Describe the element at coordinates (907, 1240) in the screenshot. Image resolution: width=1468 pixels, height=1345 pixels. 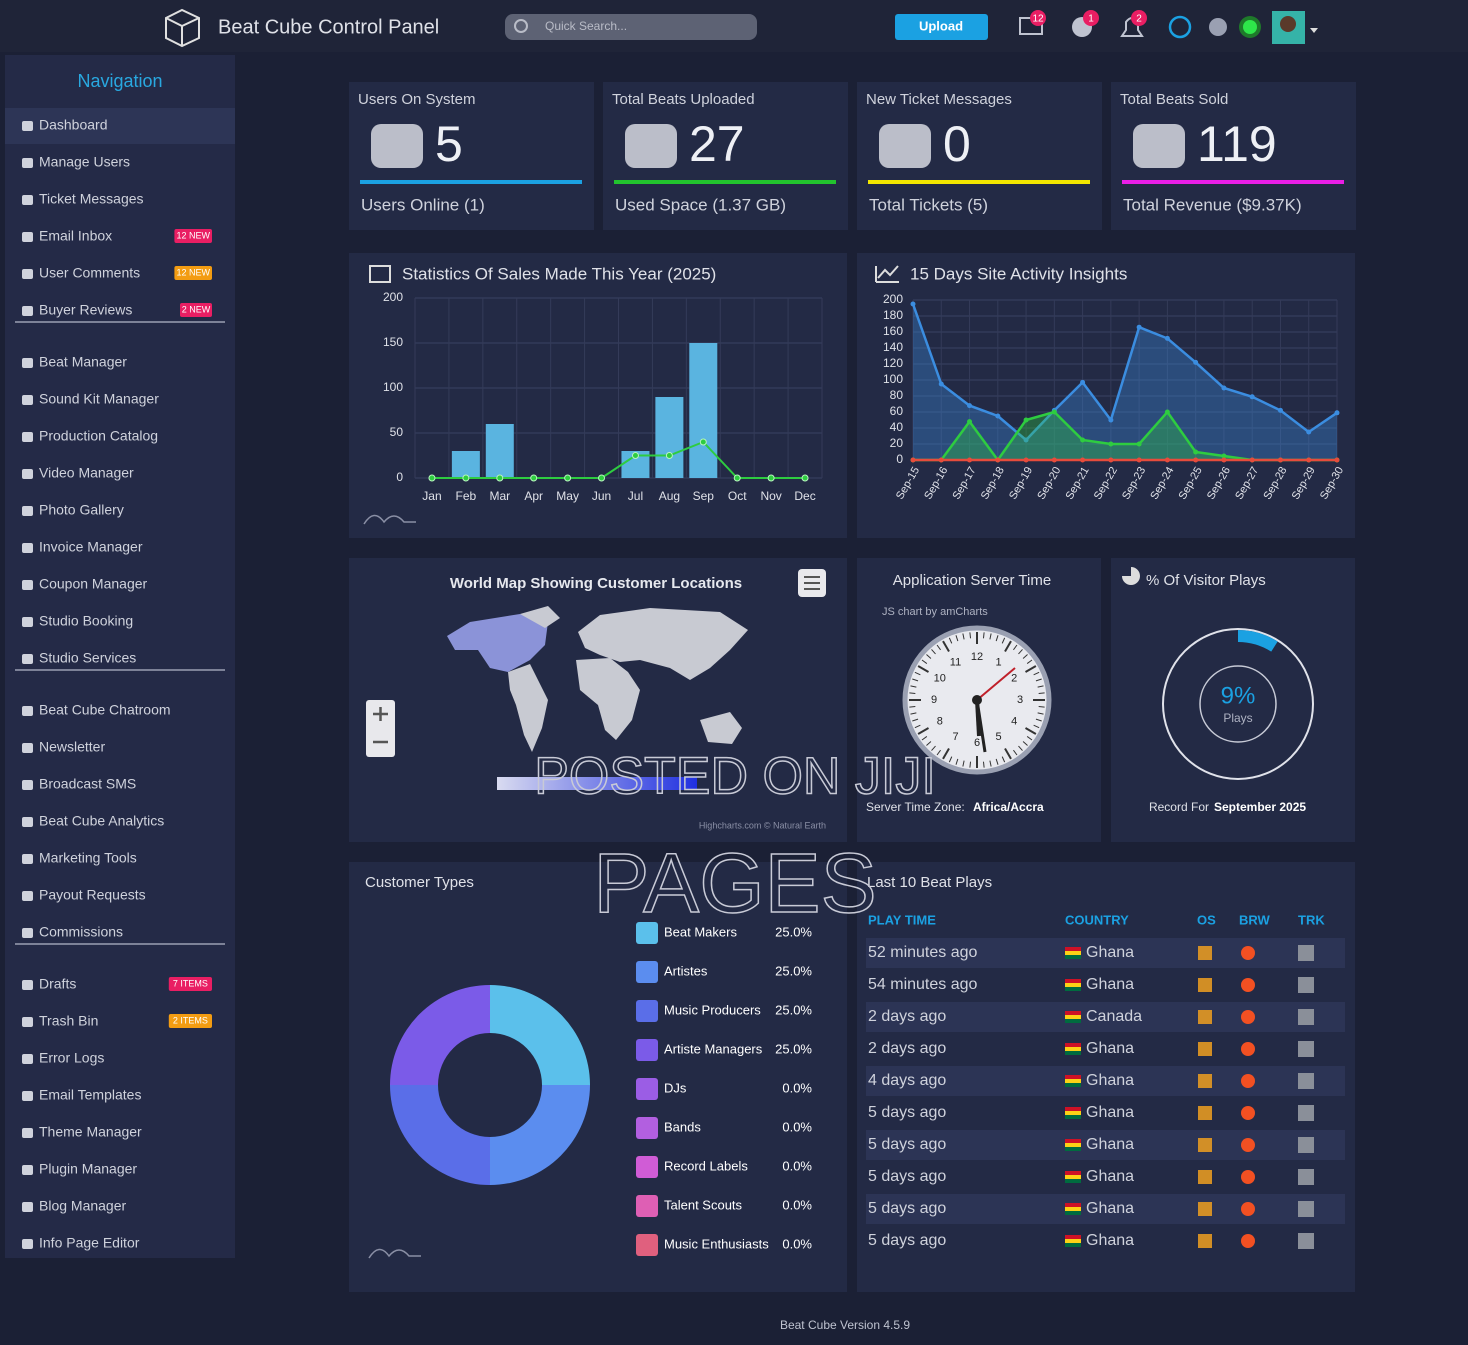
I see `play-time: 5 days ago` at that location.